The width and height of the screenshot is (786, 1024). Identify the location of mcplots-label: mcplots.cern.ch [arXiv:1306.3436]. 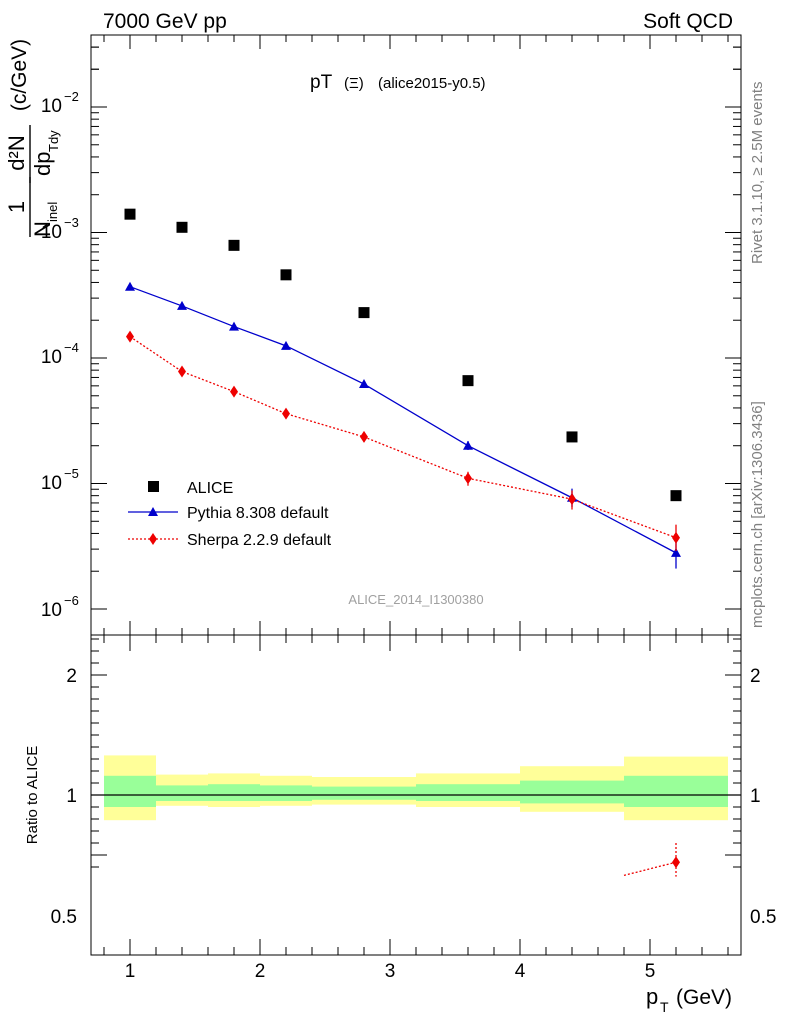
(757, 514).